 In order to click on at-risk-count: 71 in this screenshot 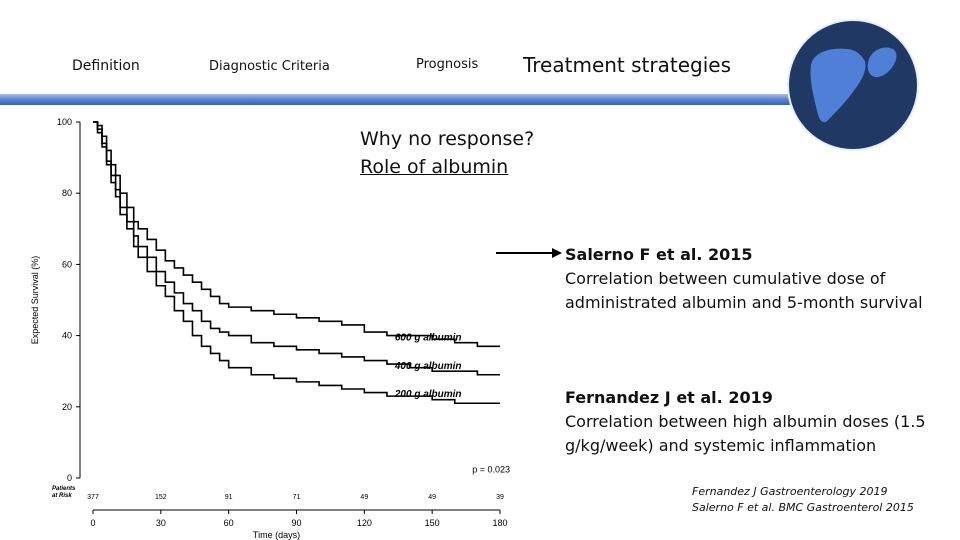, I will do `click(297, 497)`.